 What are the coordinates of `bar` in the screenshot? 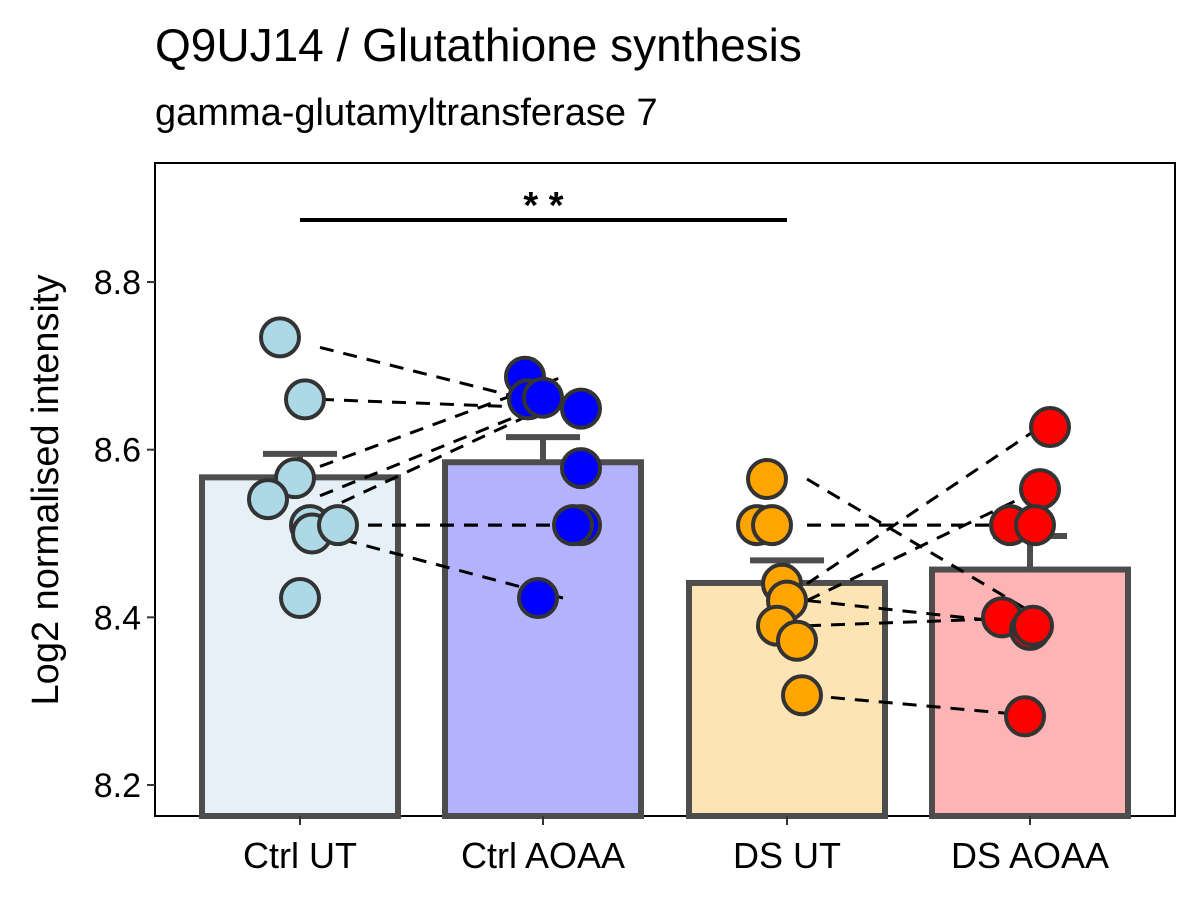 It's located at (543, 639).